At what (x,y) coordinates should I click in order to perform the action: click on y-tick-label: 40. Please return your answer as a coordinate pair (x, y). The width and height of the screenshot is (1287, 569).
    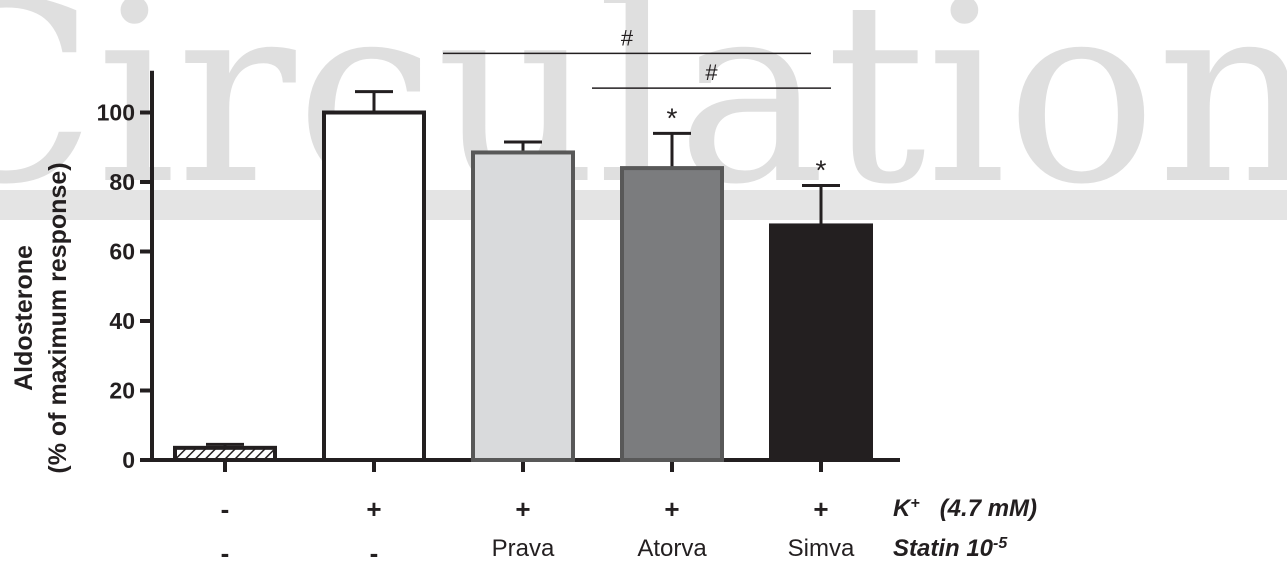
    Looking at the image, I should click on (122, 321).